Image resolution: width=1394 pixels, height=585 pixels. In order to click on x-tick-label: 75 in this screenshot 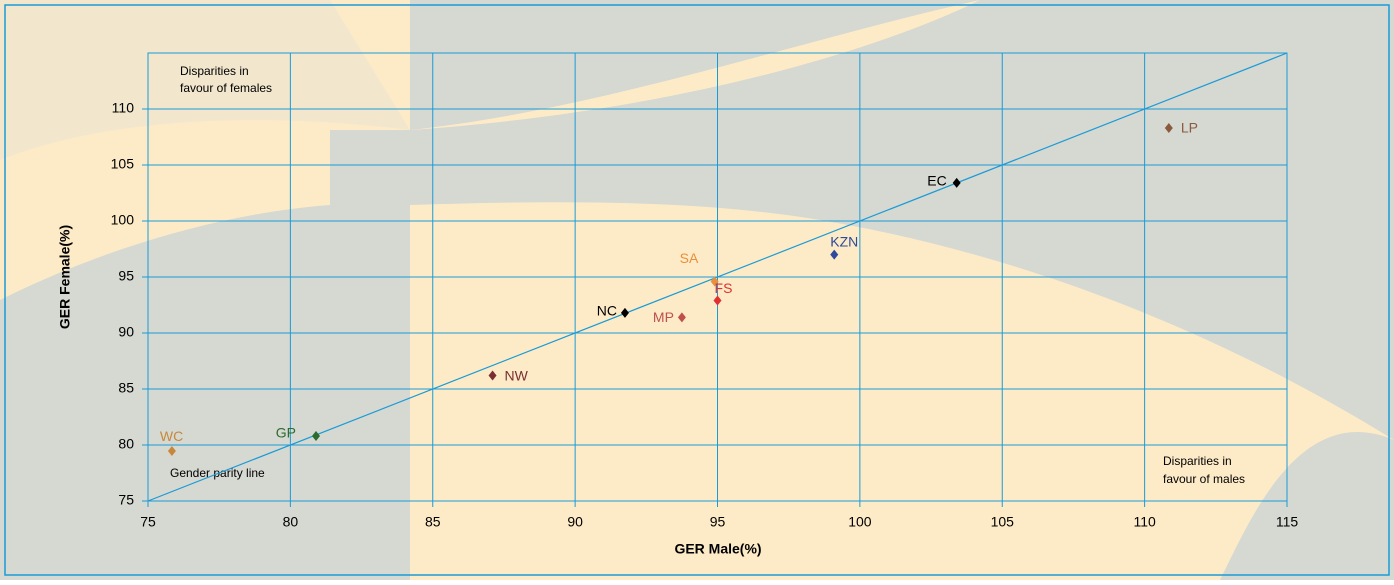, I will do `click(148, 522)`.